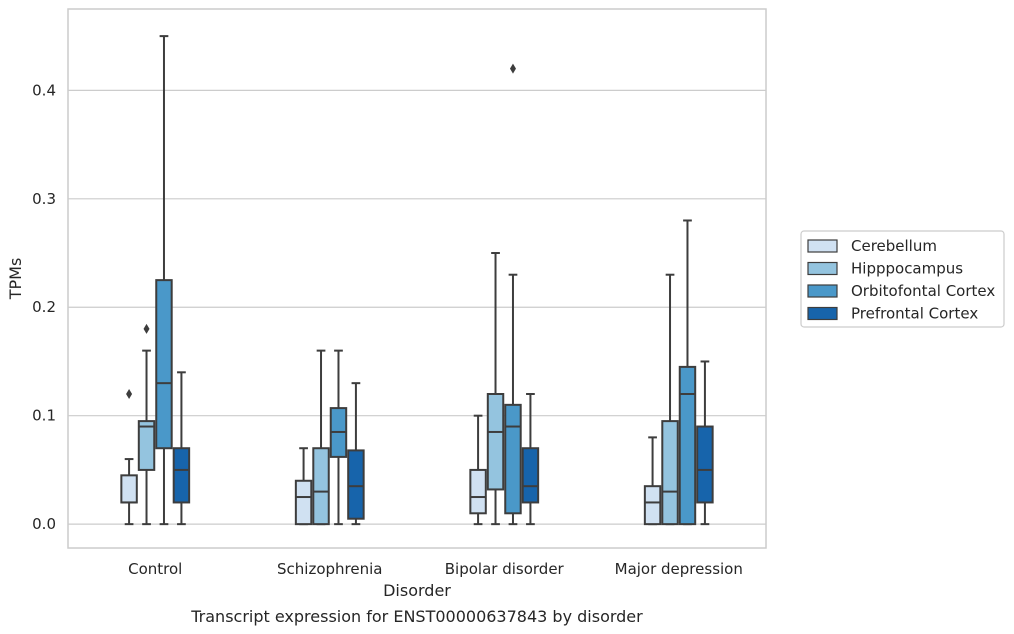 Image resolution: width=1014 pixels, height=634 pixels. Describe the element at coordinates (44, 199) in the screenshot. I see `y-tick-label: 0.3` at that location.